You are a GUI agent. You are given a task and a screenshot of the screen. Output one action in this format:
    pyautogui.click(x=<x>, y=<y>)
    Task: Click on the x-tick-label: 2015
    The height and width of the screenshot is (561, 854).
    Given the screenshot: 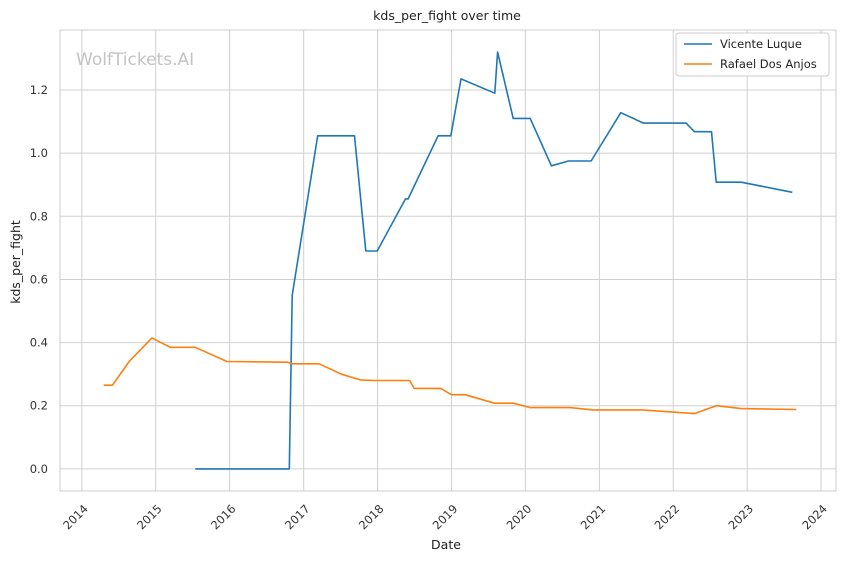 What is the action you would take?
    pyautogui.click(x=149, y=517)
    